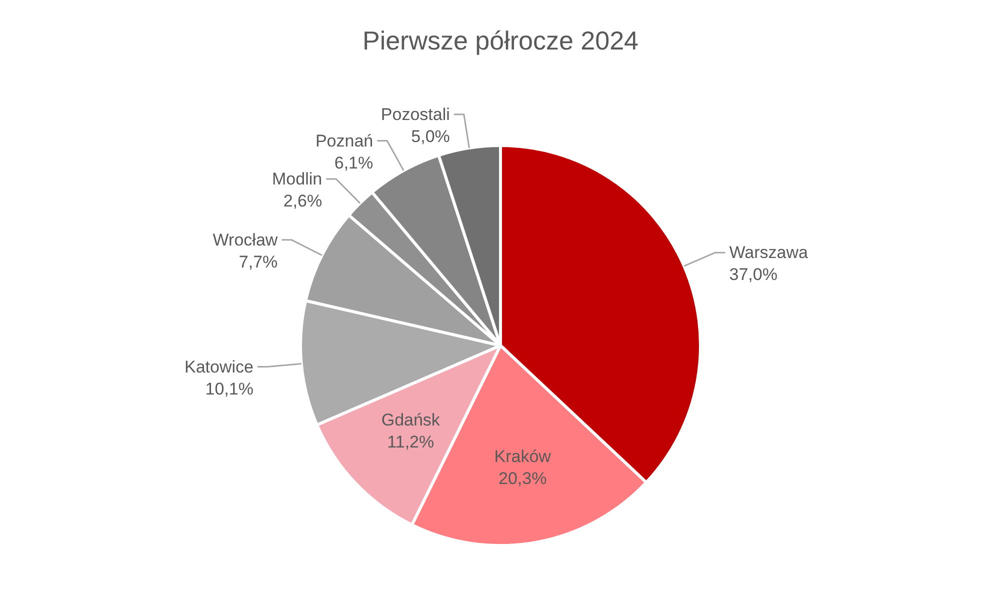  I want to click on slice-label: Wrocław, so click(245, 240).